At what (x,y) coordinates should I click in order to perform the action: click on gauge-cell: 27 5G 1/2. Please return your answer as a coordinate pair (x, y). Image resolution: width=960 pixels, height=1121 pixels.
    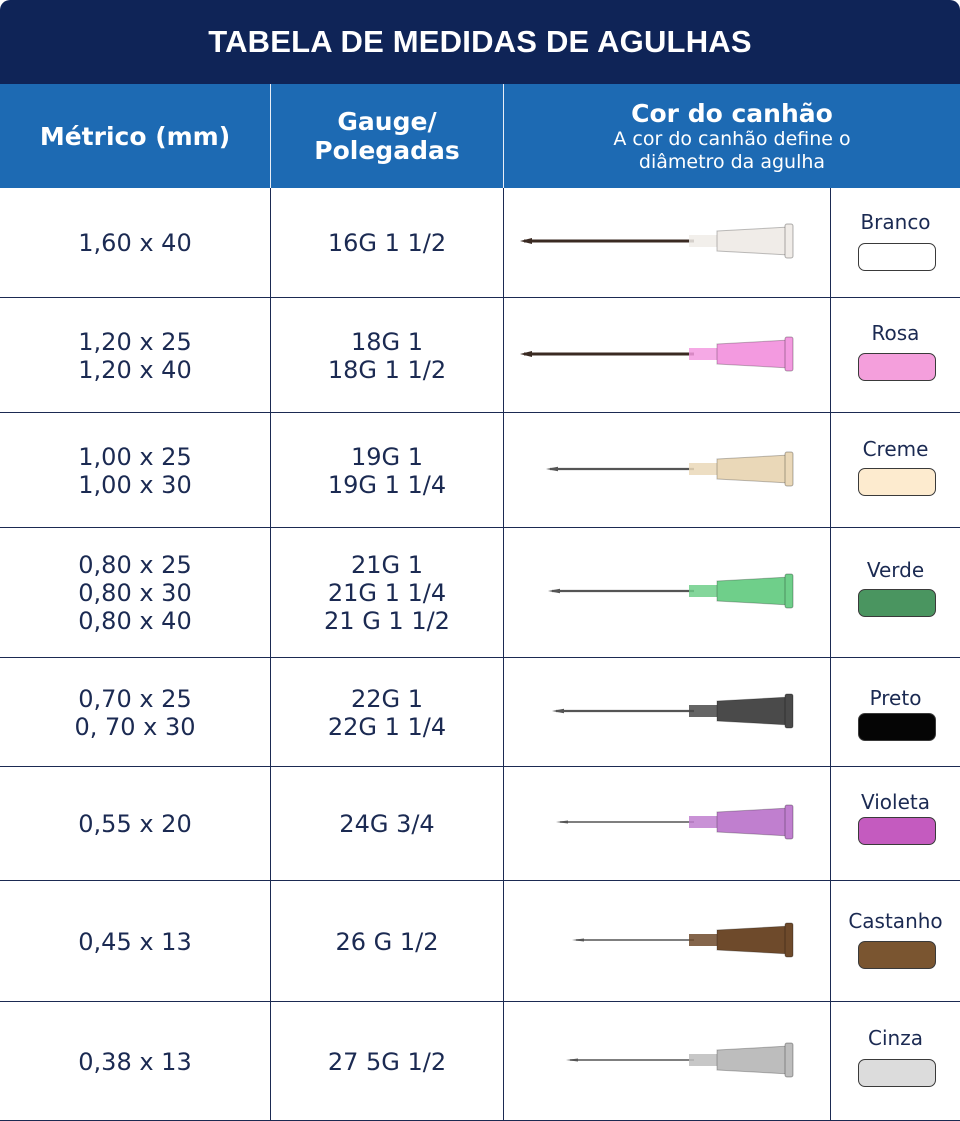
    Looking at the image, I should click on (387, 1061).